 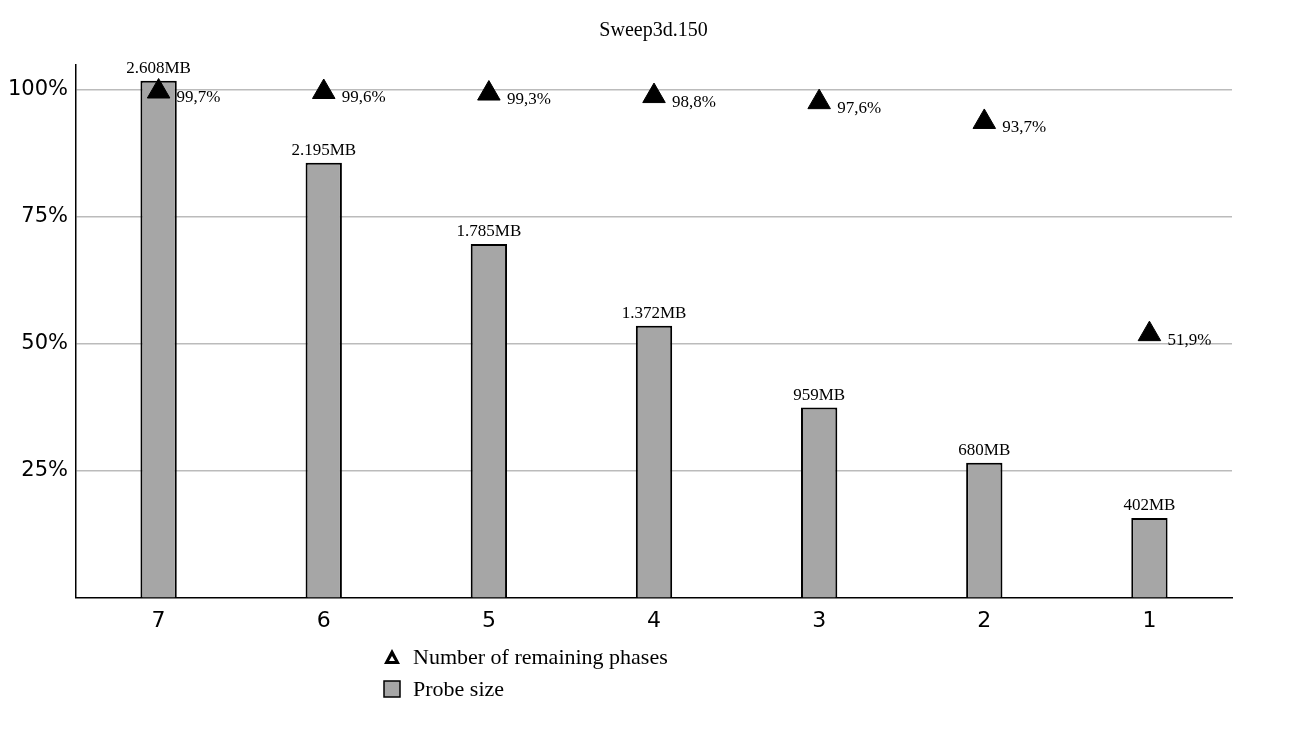 What do you see at coordinates (984, 619) in the screenshot?
I see `x-tick-label: 2` at bounding box center [984, 619].